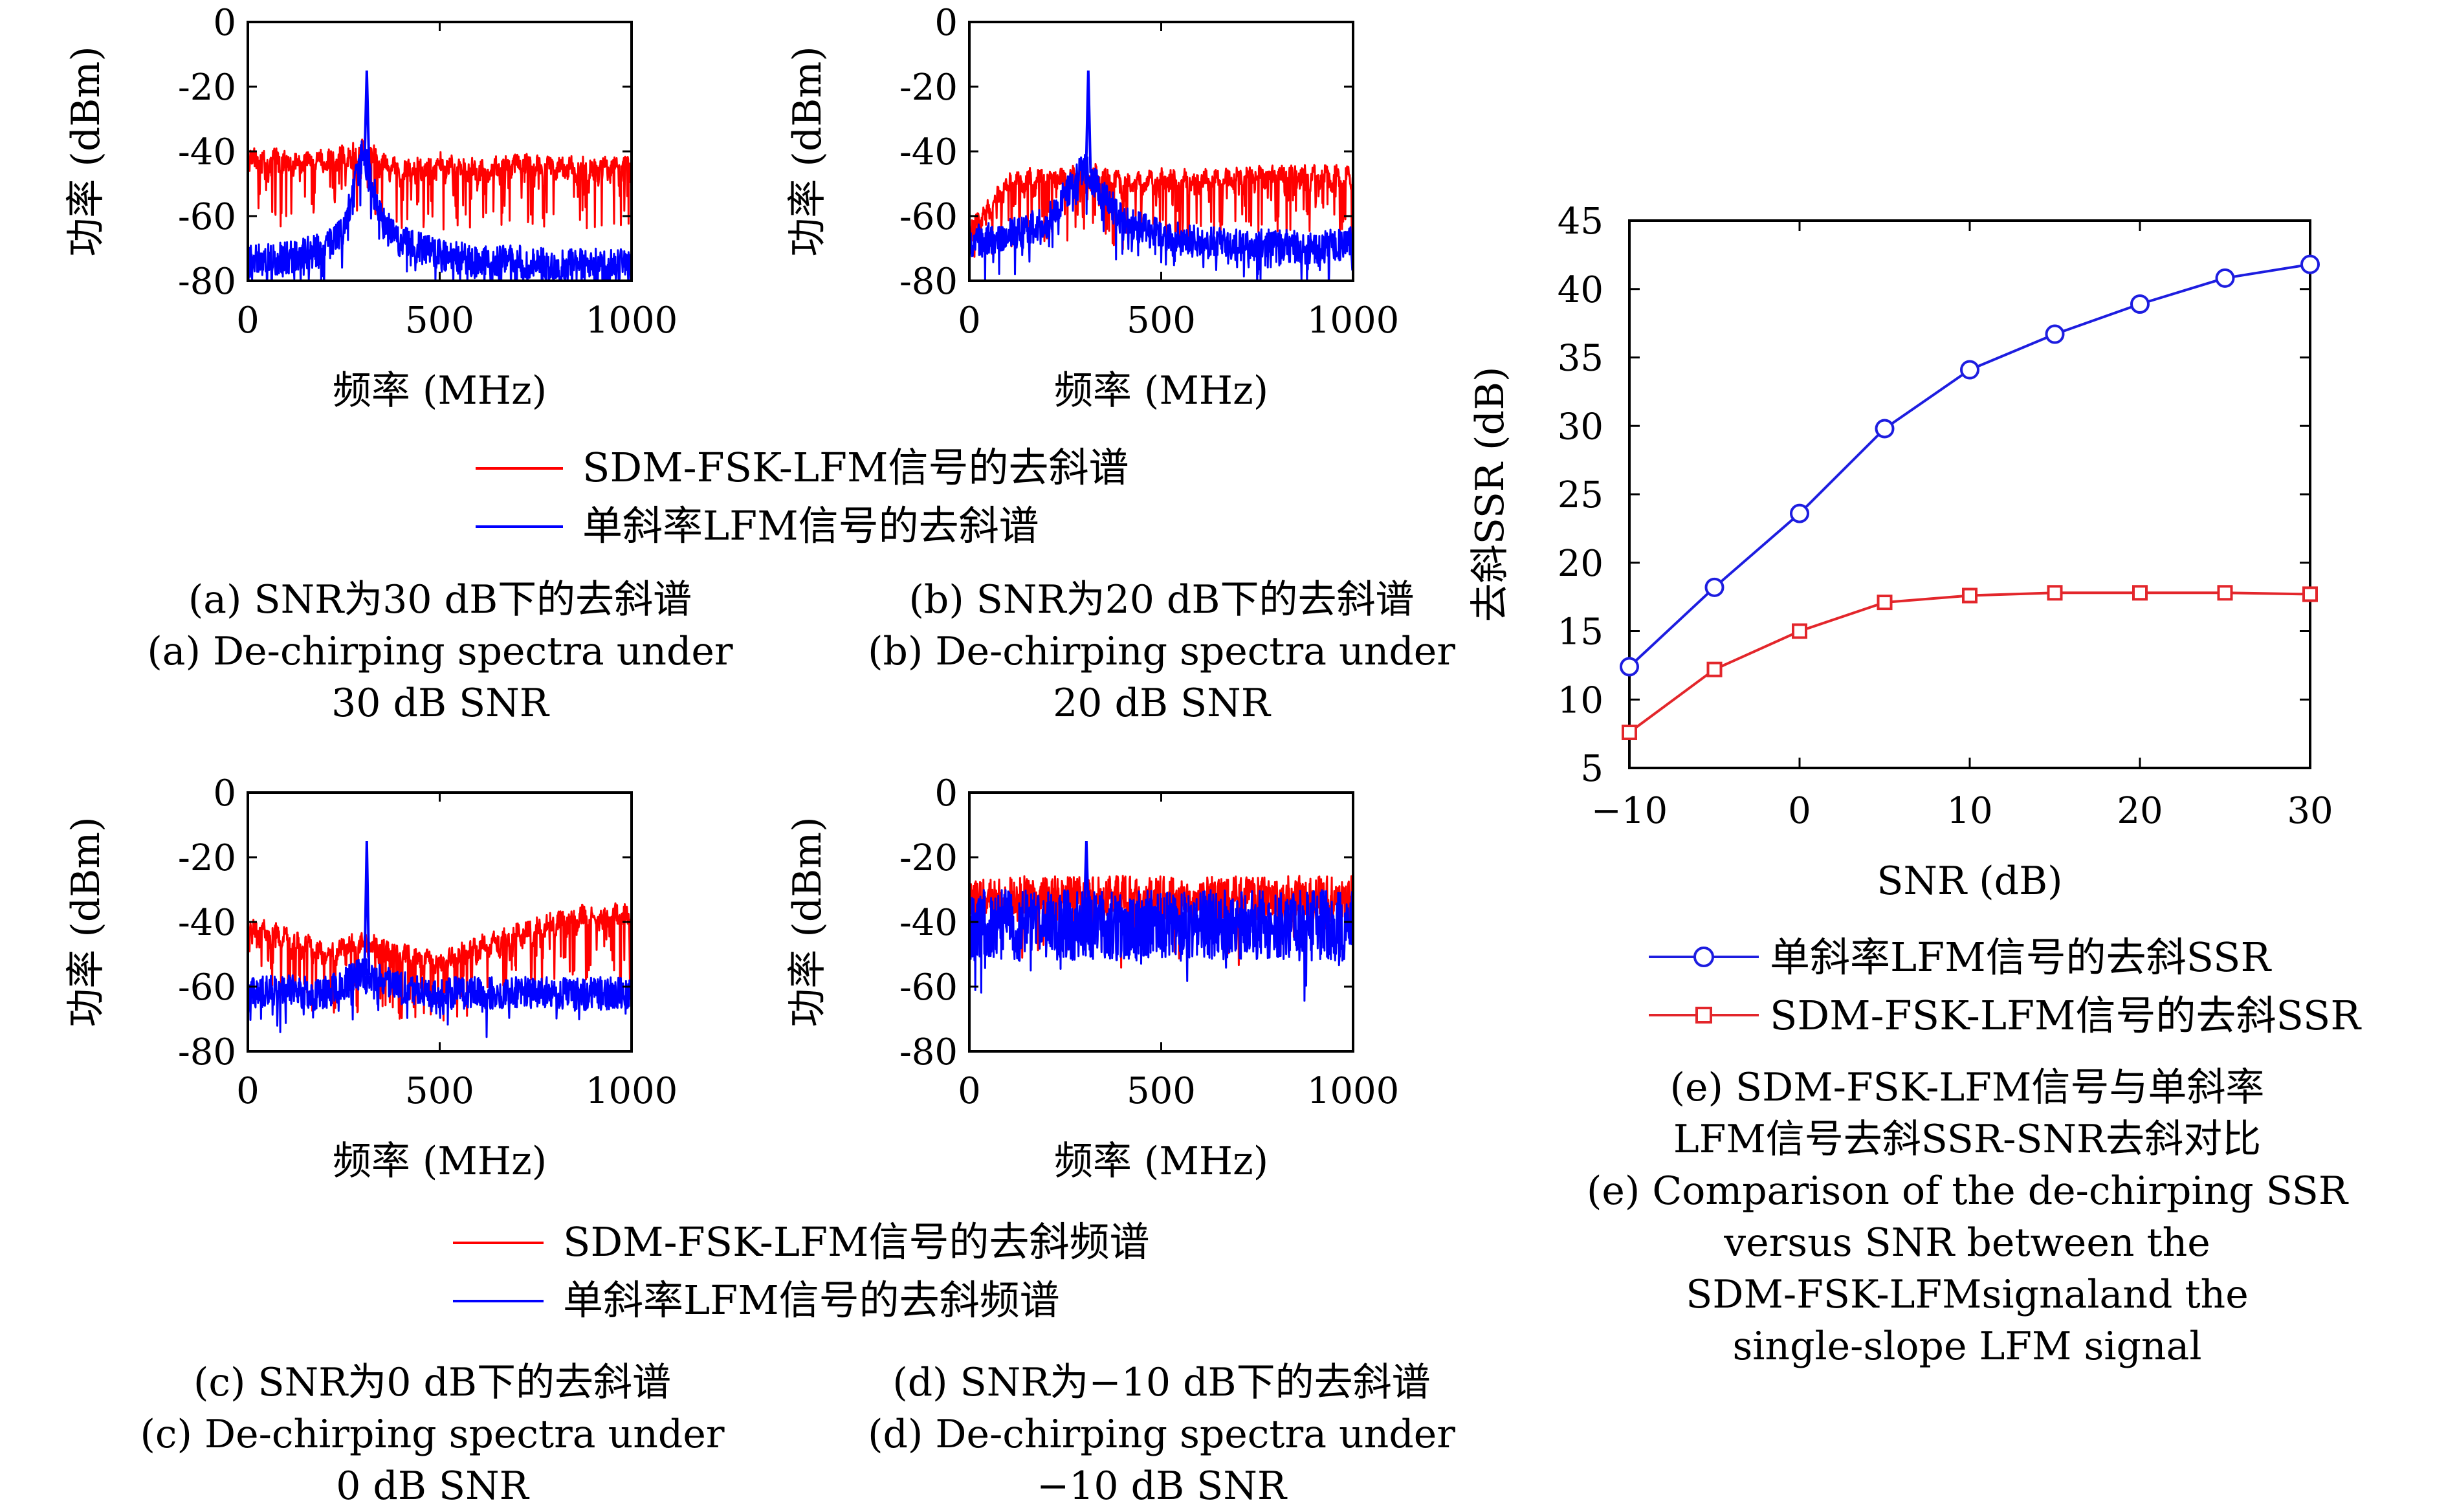 This screenshot has width=2446, height=1512. I want to click on legend-label-red: SDM-FSK-LFM信号的去斜谱, so click(855, 467).